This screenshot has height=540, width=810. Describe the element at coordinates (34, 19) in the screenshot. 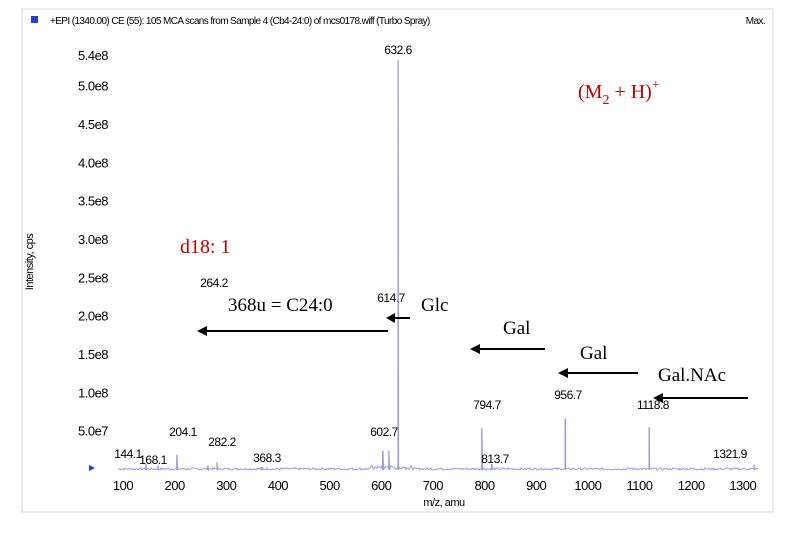

I see `title-marker-icon` at that location.